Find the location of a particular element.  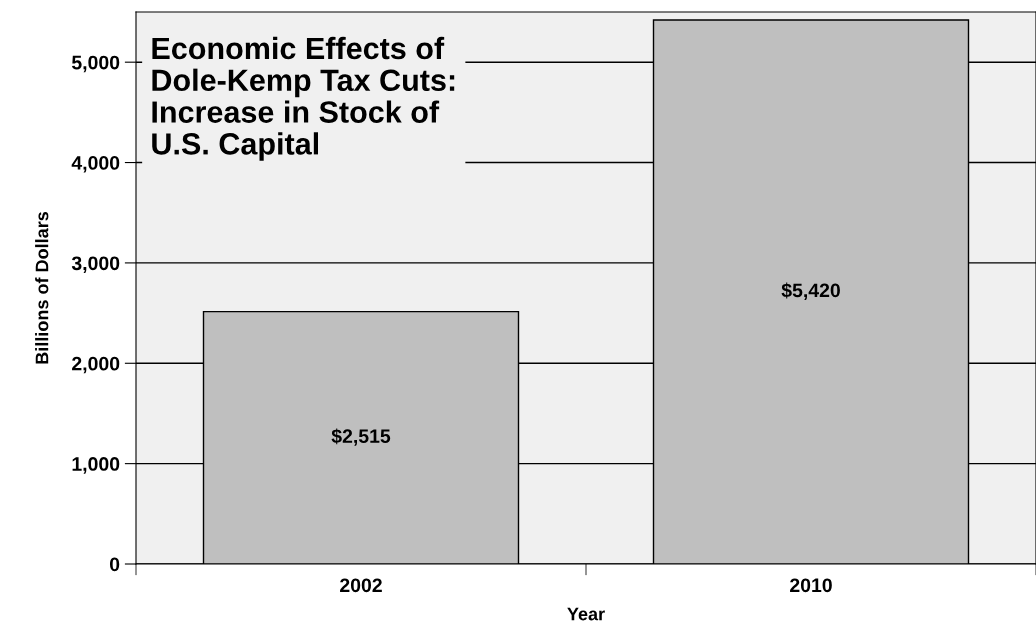

x-axis-title: Year is located at coordinates (586, 614).